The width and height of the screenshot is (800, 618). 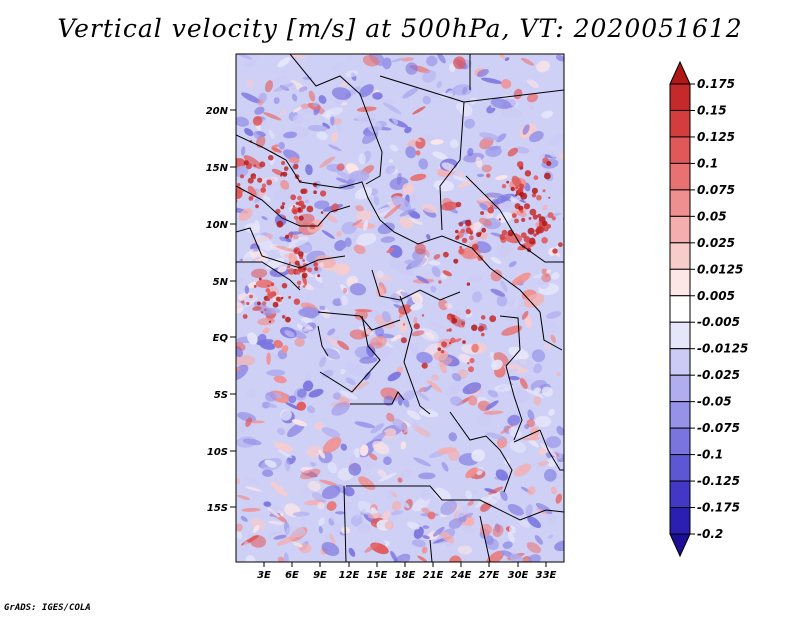 I want to click on lon-label: 12E, so click(x=349, y=575).